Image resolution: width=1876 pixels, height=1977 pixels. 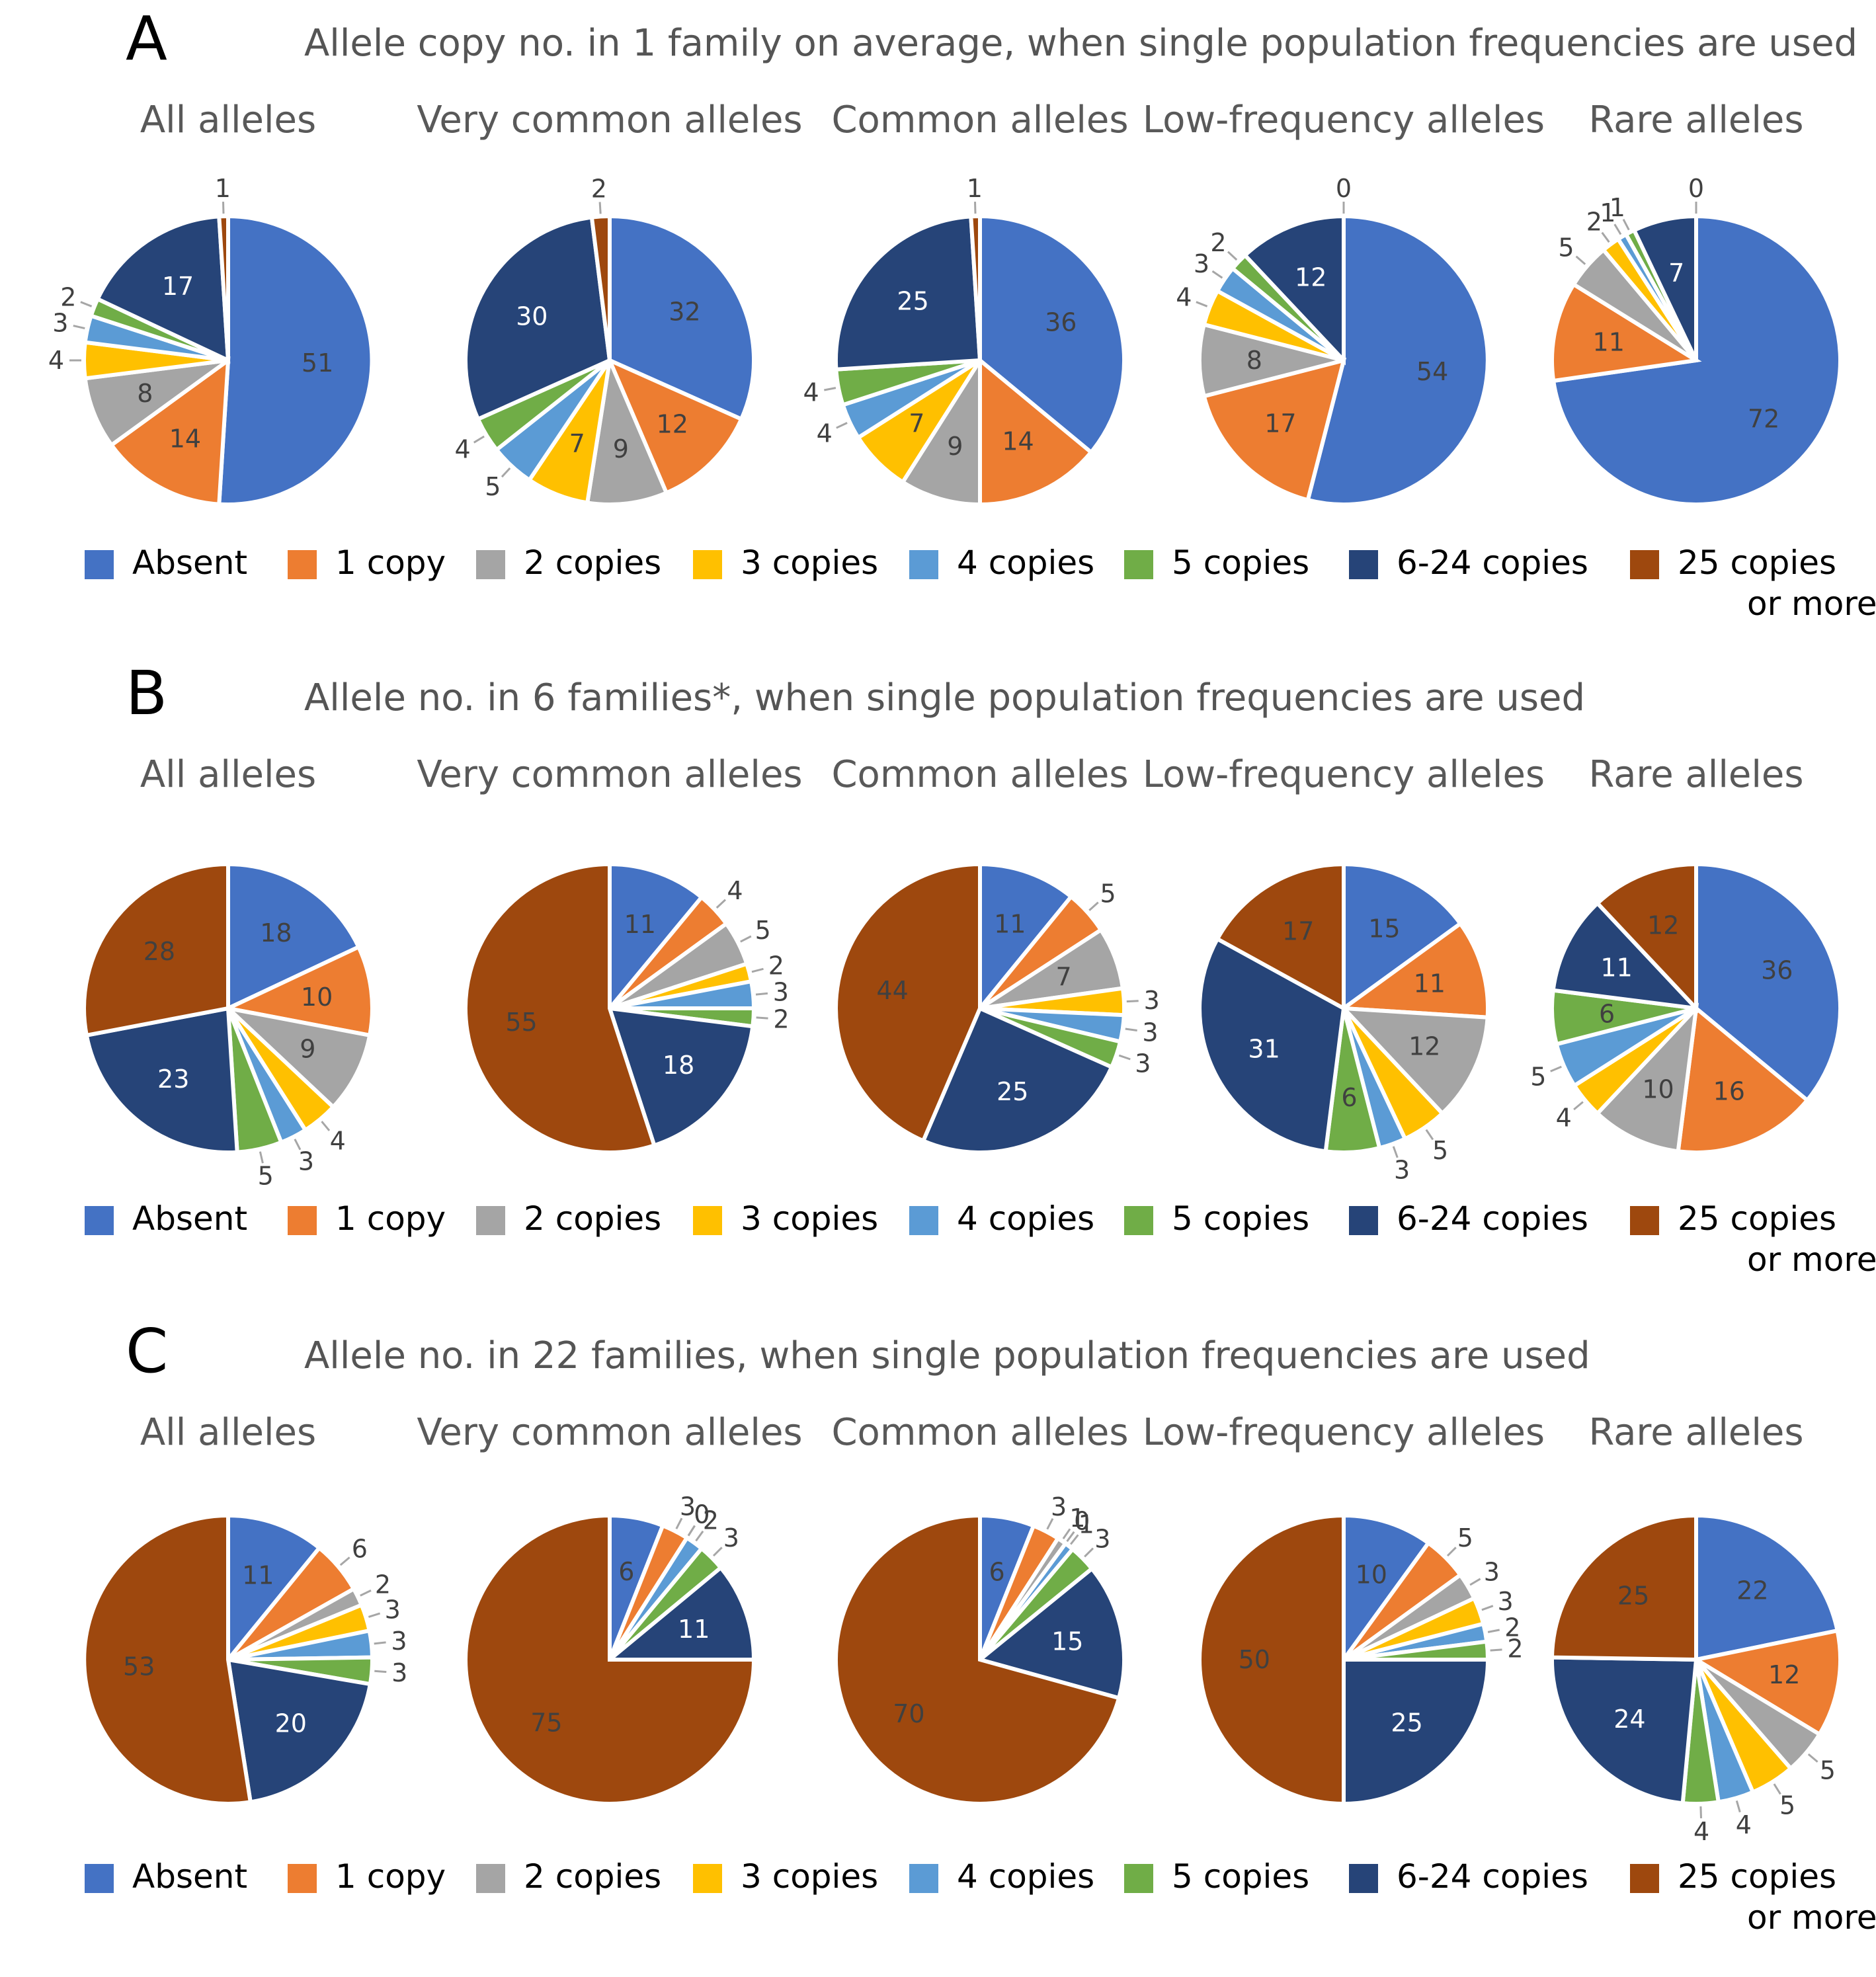 What do you see at coordinates (189, 1876) in the screenshot?
I see `legend-label: Absent` at bounding box center [189, 1876].